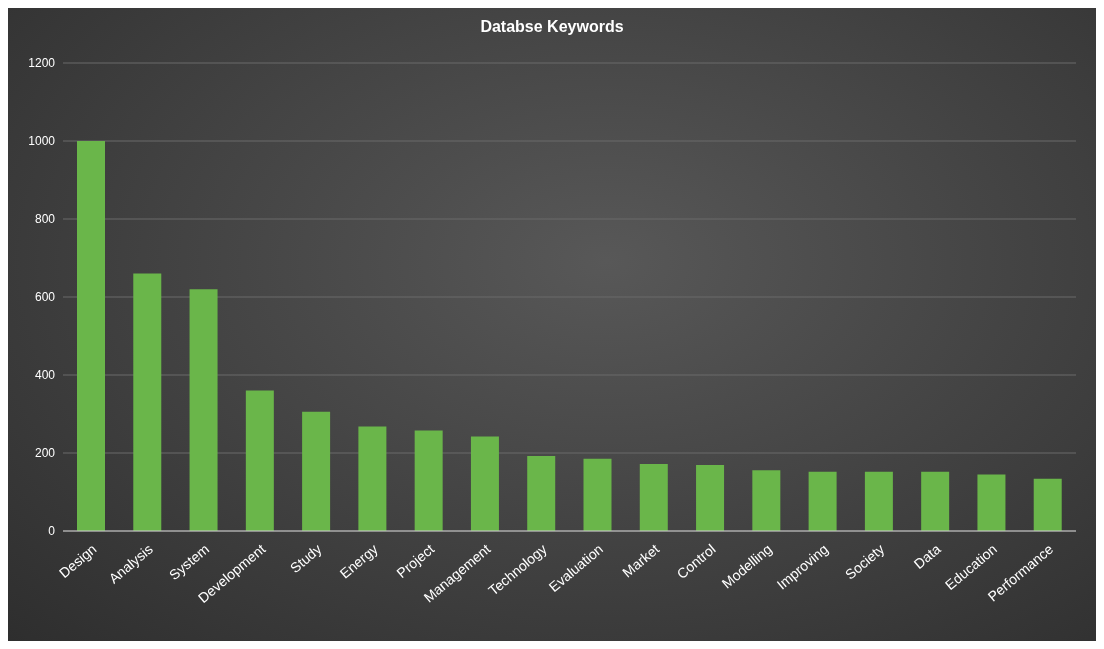  What do you see at coordinates (552, 27) in the screenshot?
I see `chart-title: Databse Keywords` at bounding box center [552, 27].